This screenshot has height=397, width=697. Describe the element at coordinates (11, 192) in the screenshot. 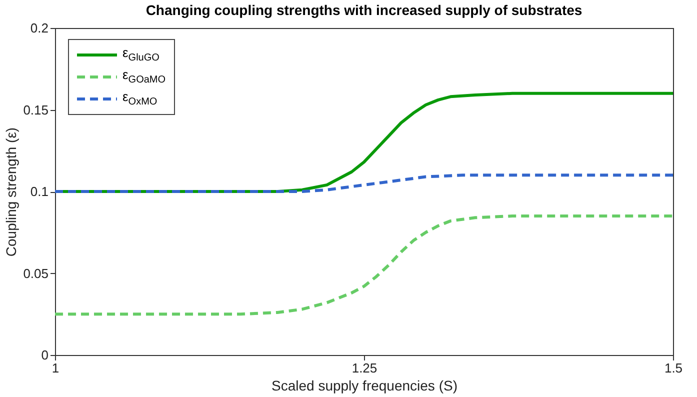

I see `y-axis-title: Coupling strength (ε)` at that location.